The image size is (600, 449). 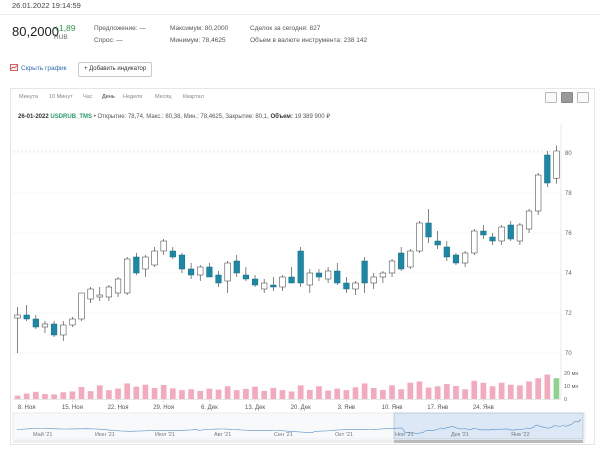 What do you see at coordinates (299, 427) in the screenshot?
I see `navigator-line` at bounding box center [299, 427].